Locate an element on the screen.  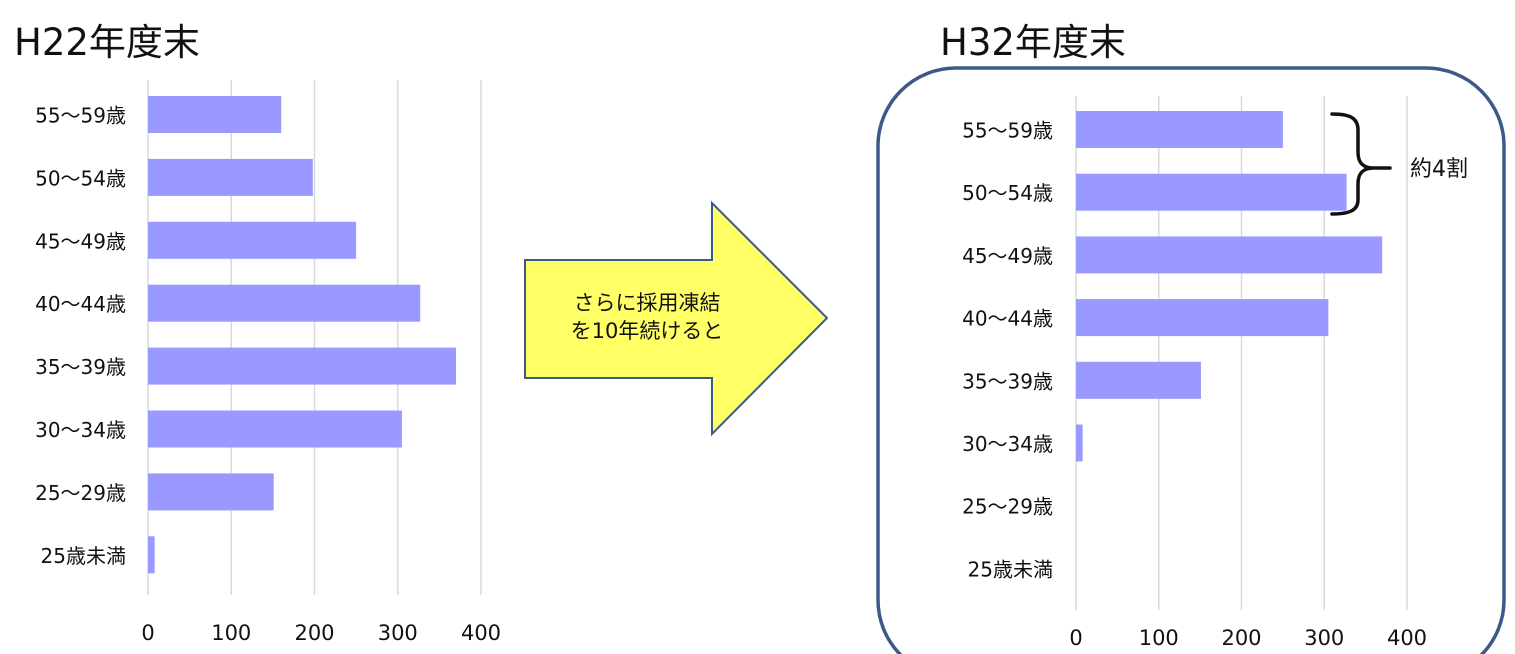
category-label-h22: 40〜44歳 is located at coordinates (80, 304).